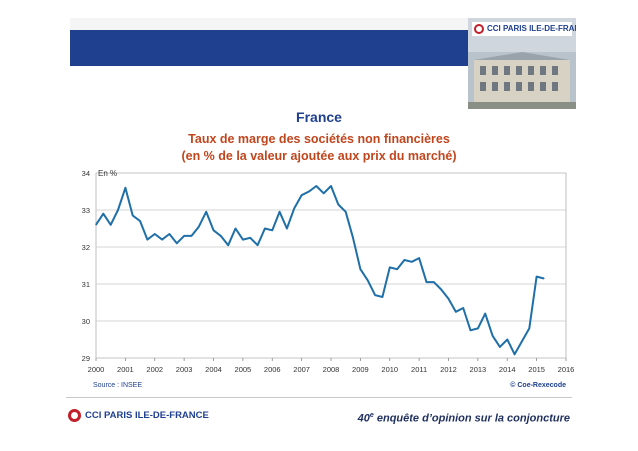  I want to click on survey-number-suffix: e, so click(371, 415).